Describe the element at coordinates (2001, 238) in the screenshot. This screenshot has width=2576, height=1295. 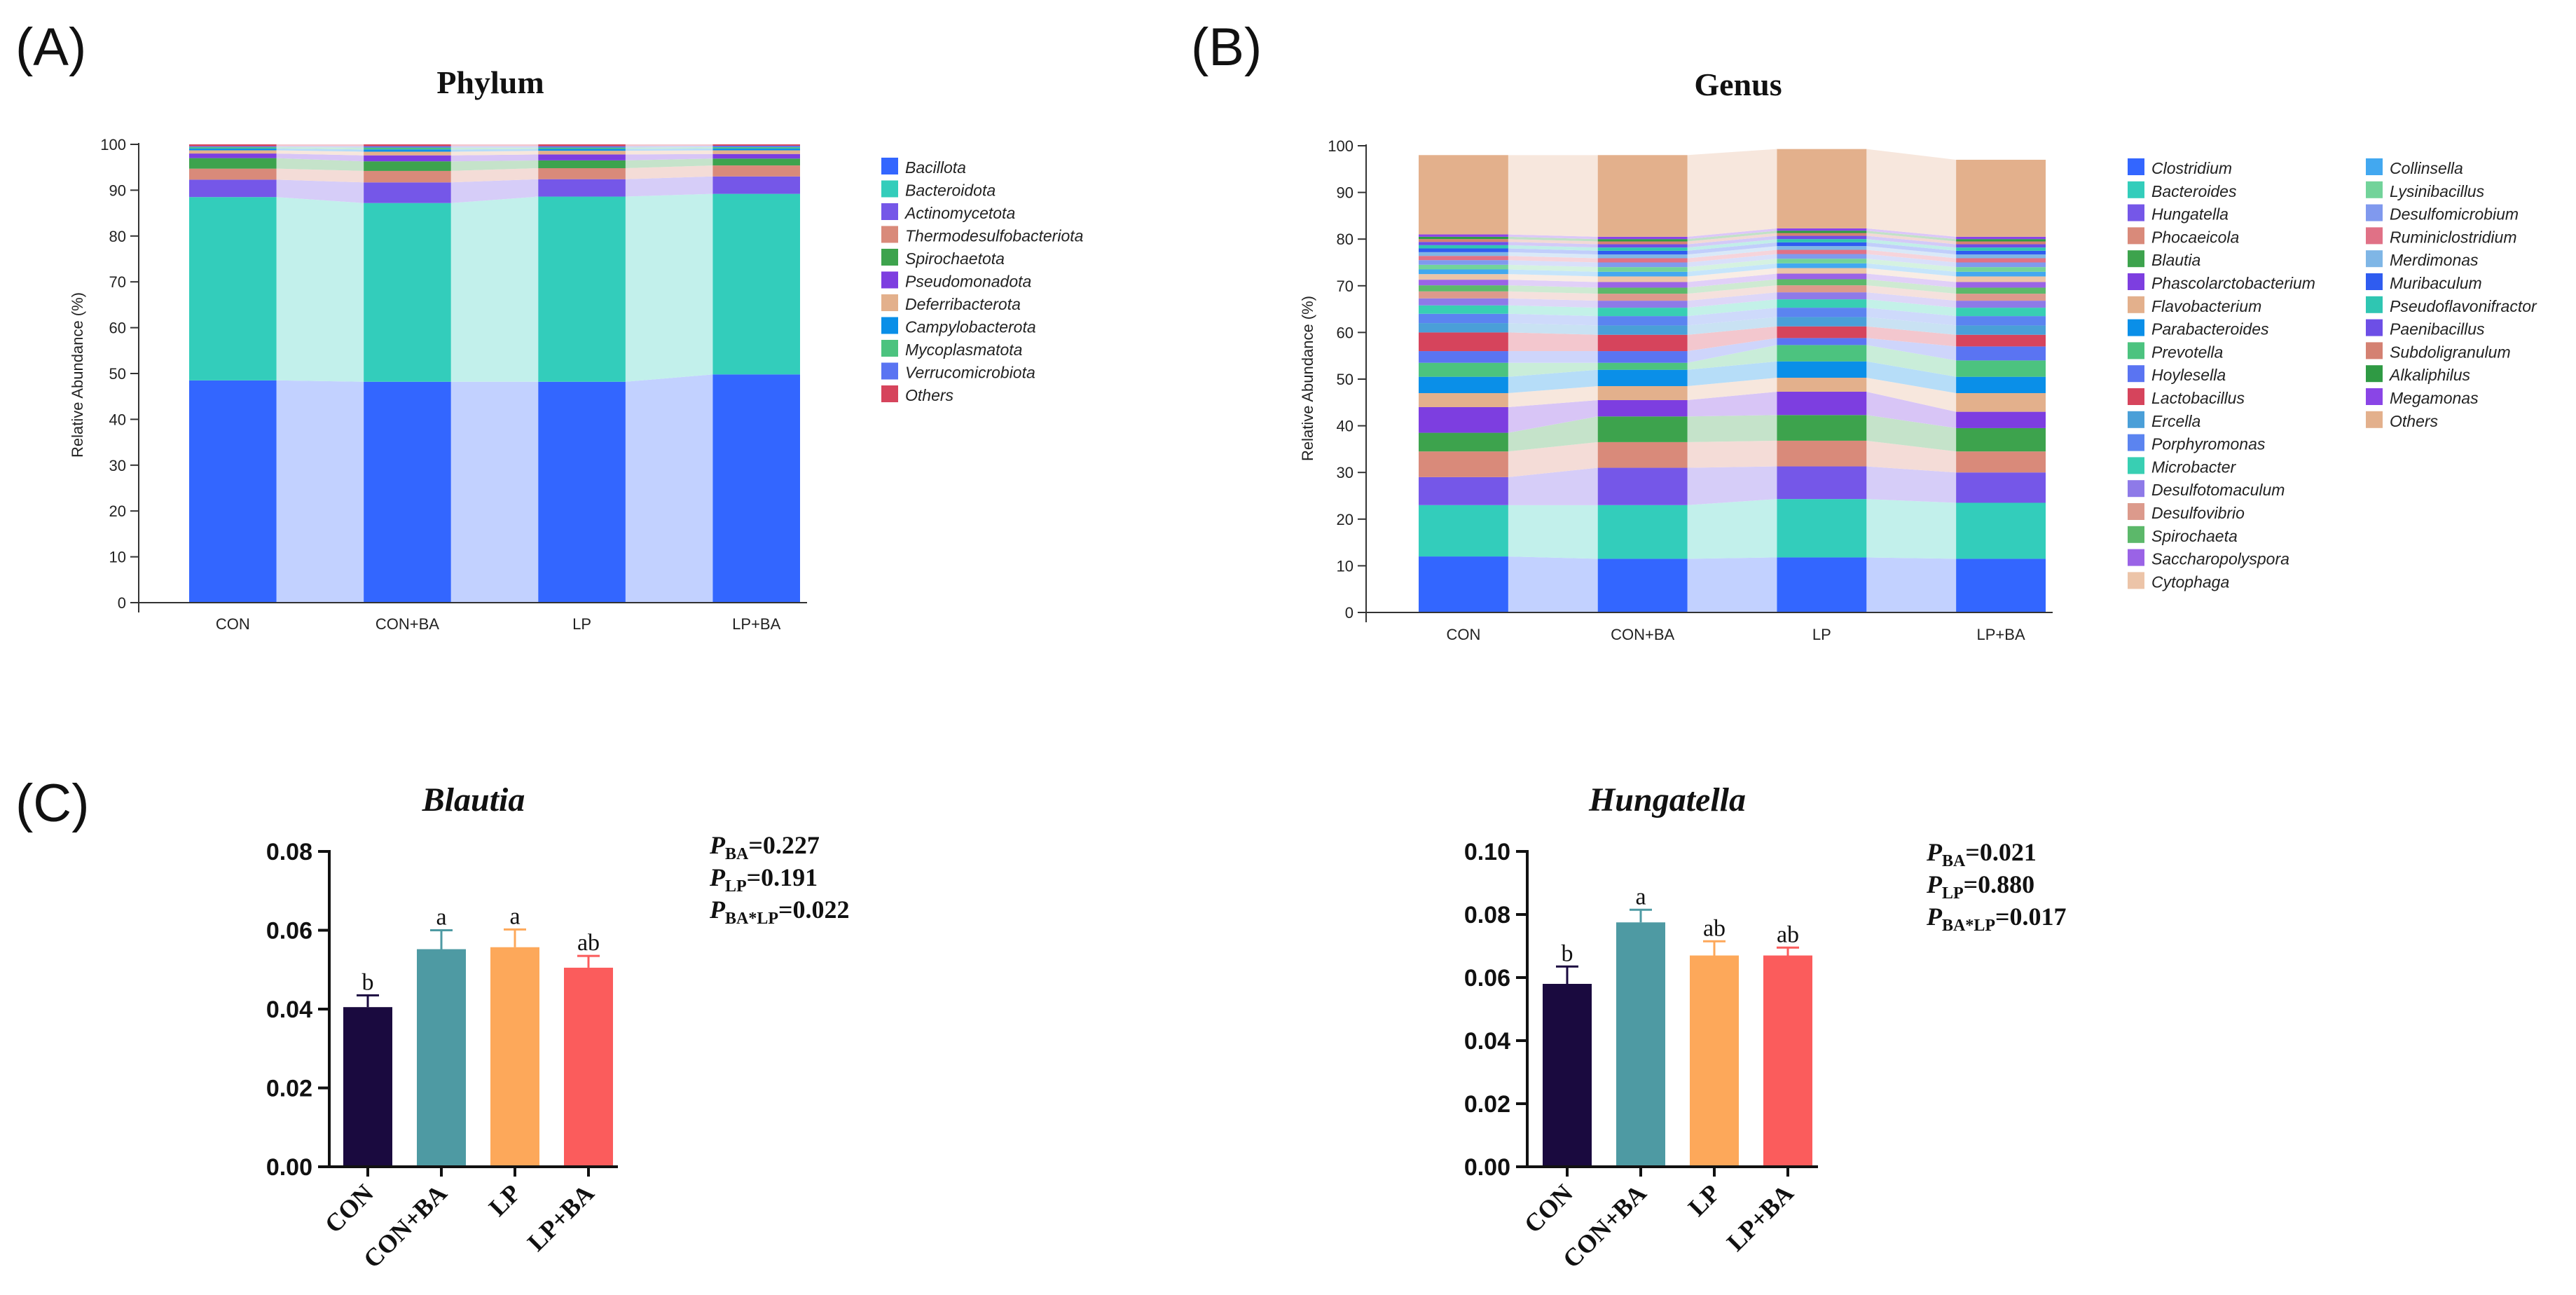
I see `genus-bar-lp-ba-megamonas` at that location.